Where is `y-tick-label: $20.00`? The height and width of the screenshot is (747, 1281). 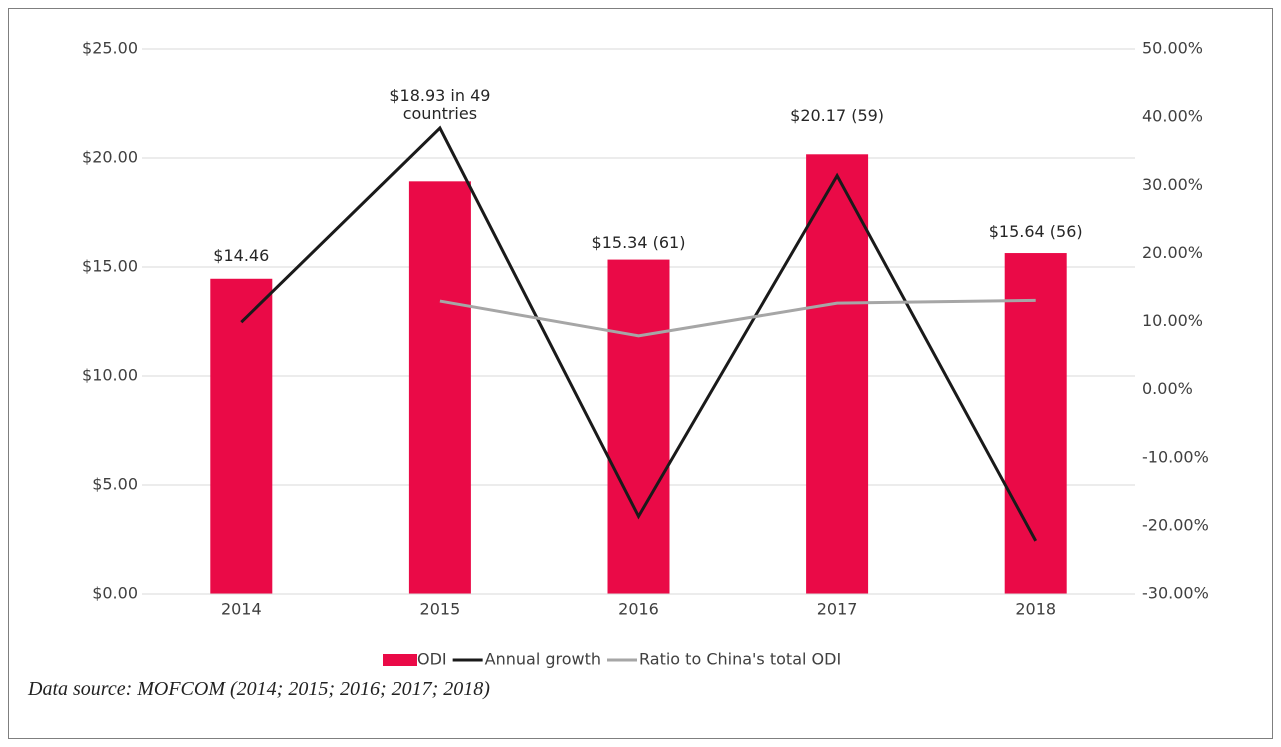
y-tick-label: $20.00 is located at coordinates (110, 157).